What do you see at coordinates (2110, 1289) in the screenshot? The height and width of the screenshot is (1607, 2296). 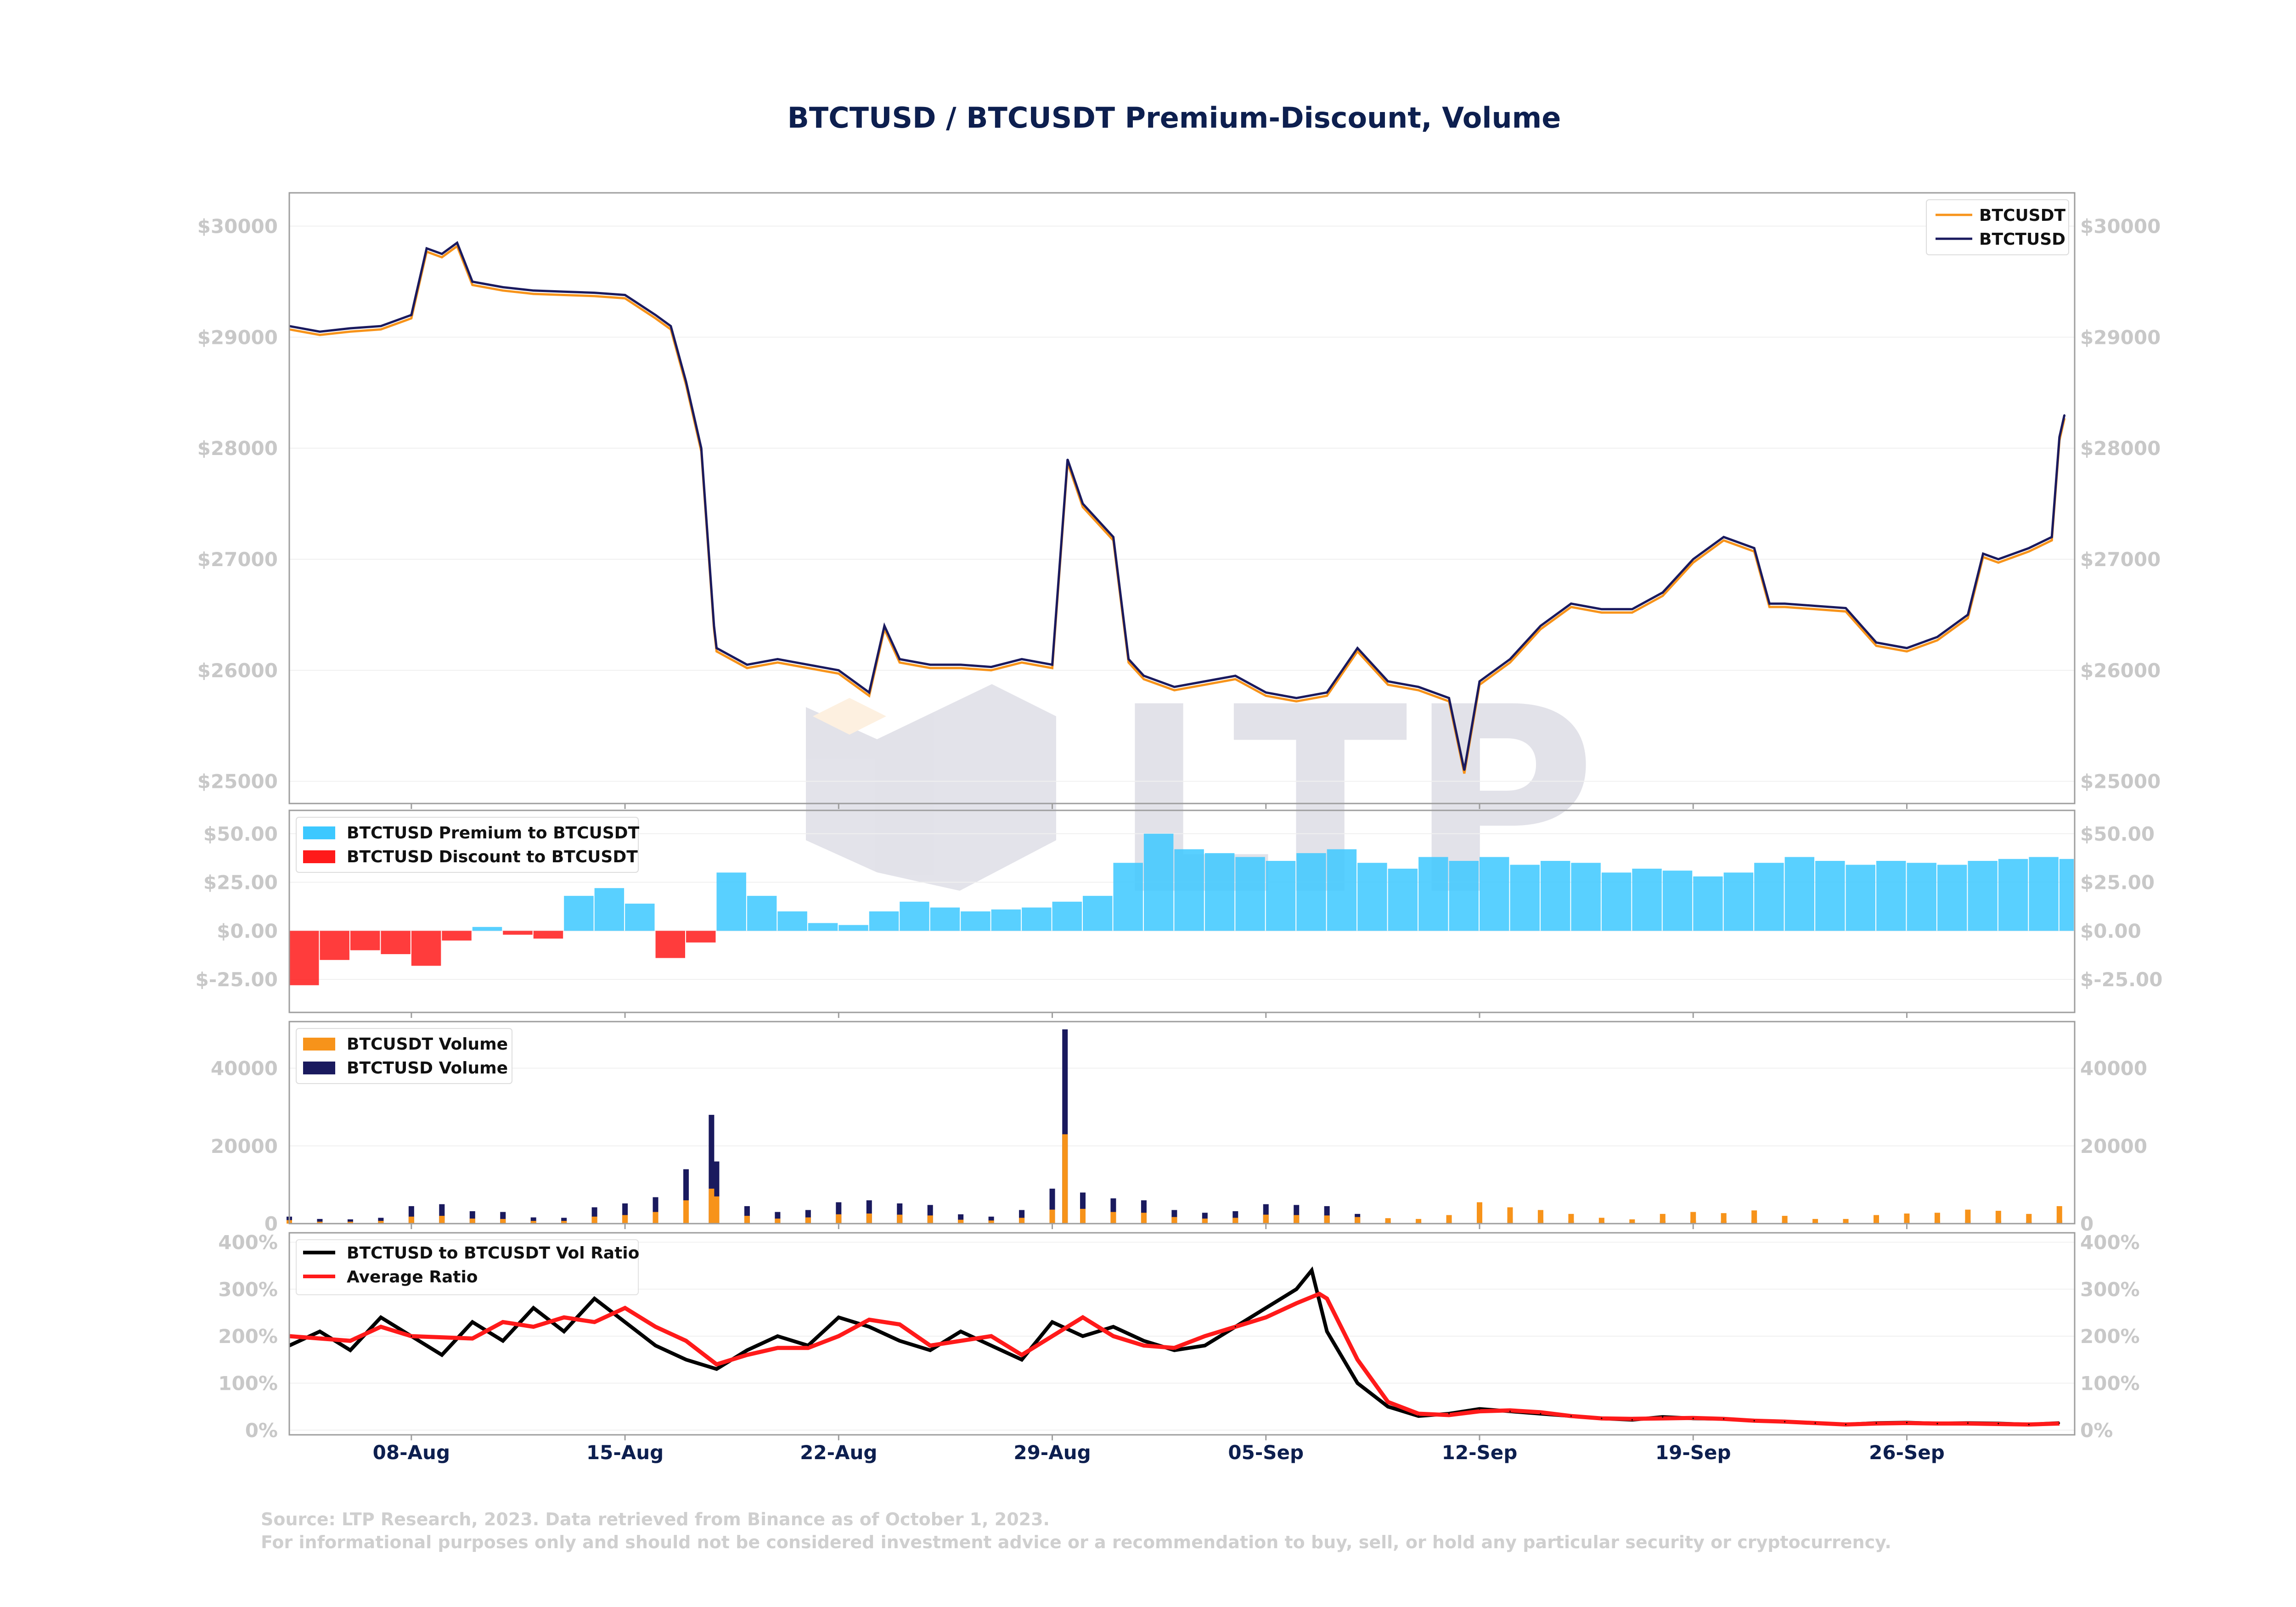 I see `y-tick-label-right: 300%` at bounding box center [2110, 1289].